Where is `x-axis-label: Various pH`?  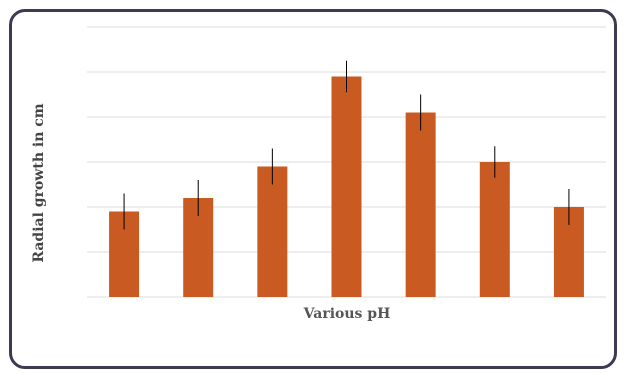 x-axis-label: Various pH is located at coordinates (347, 314).